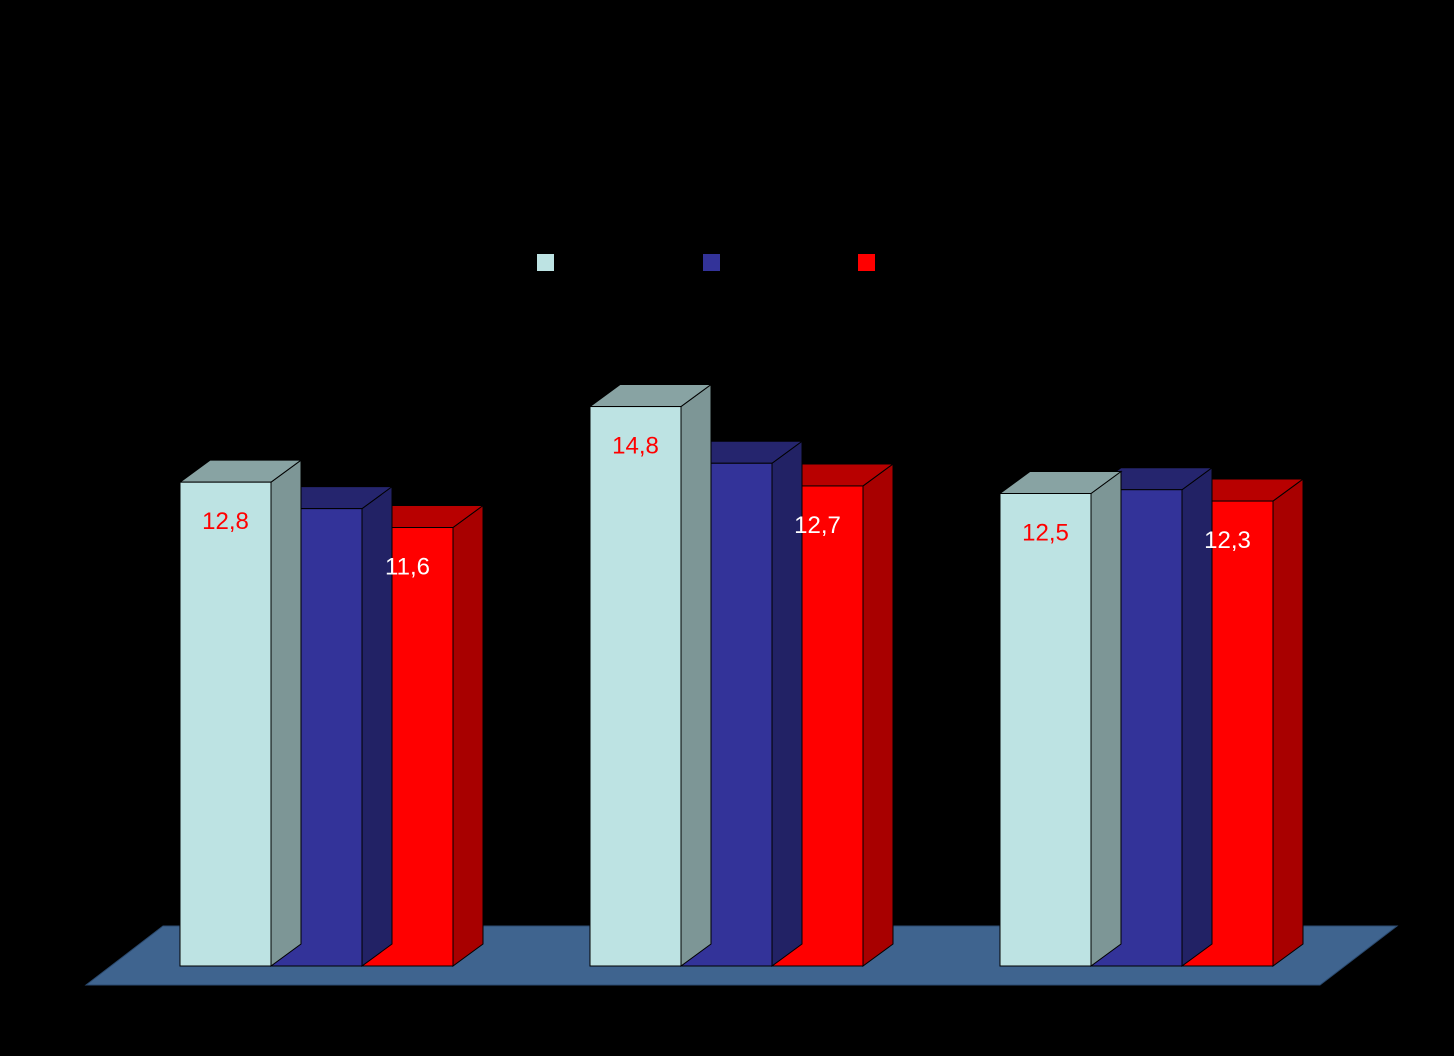 This screenshot has height=1056, width=1454. Describe the element at coordinates (878, 714) in the screenshot. I see `bar-c2-s3-side` at that location.